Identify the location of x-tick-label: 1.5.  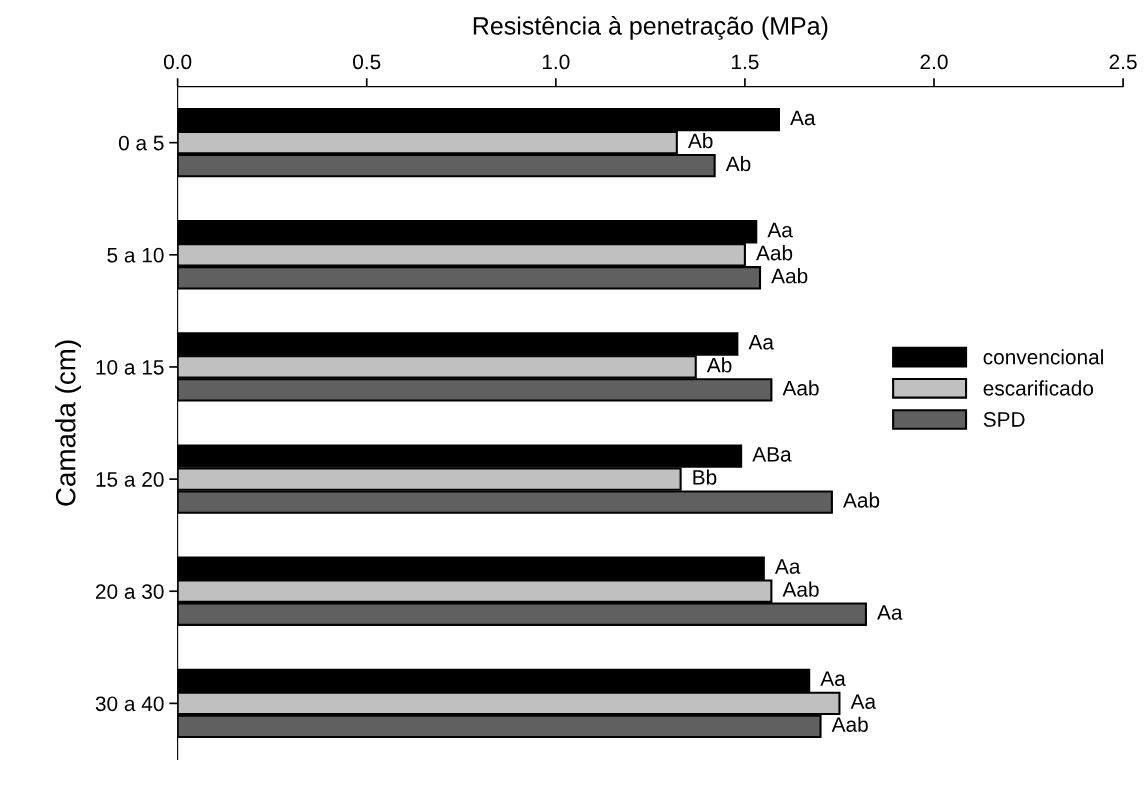
(745, 62).